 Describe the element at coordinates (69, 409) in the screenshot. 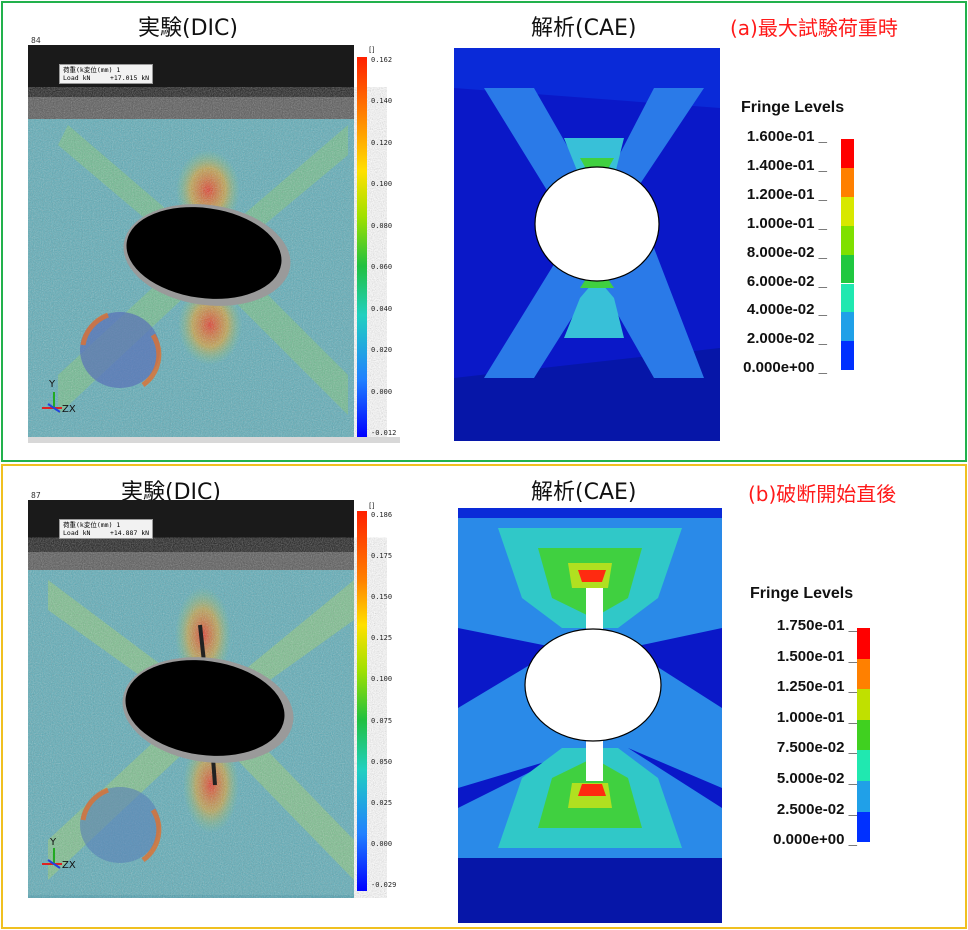

I see `axis-zx-label-a: ZX` at that location.